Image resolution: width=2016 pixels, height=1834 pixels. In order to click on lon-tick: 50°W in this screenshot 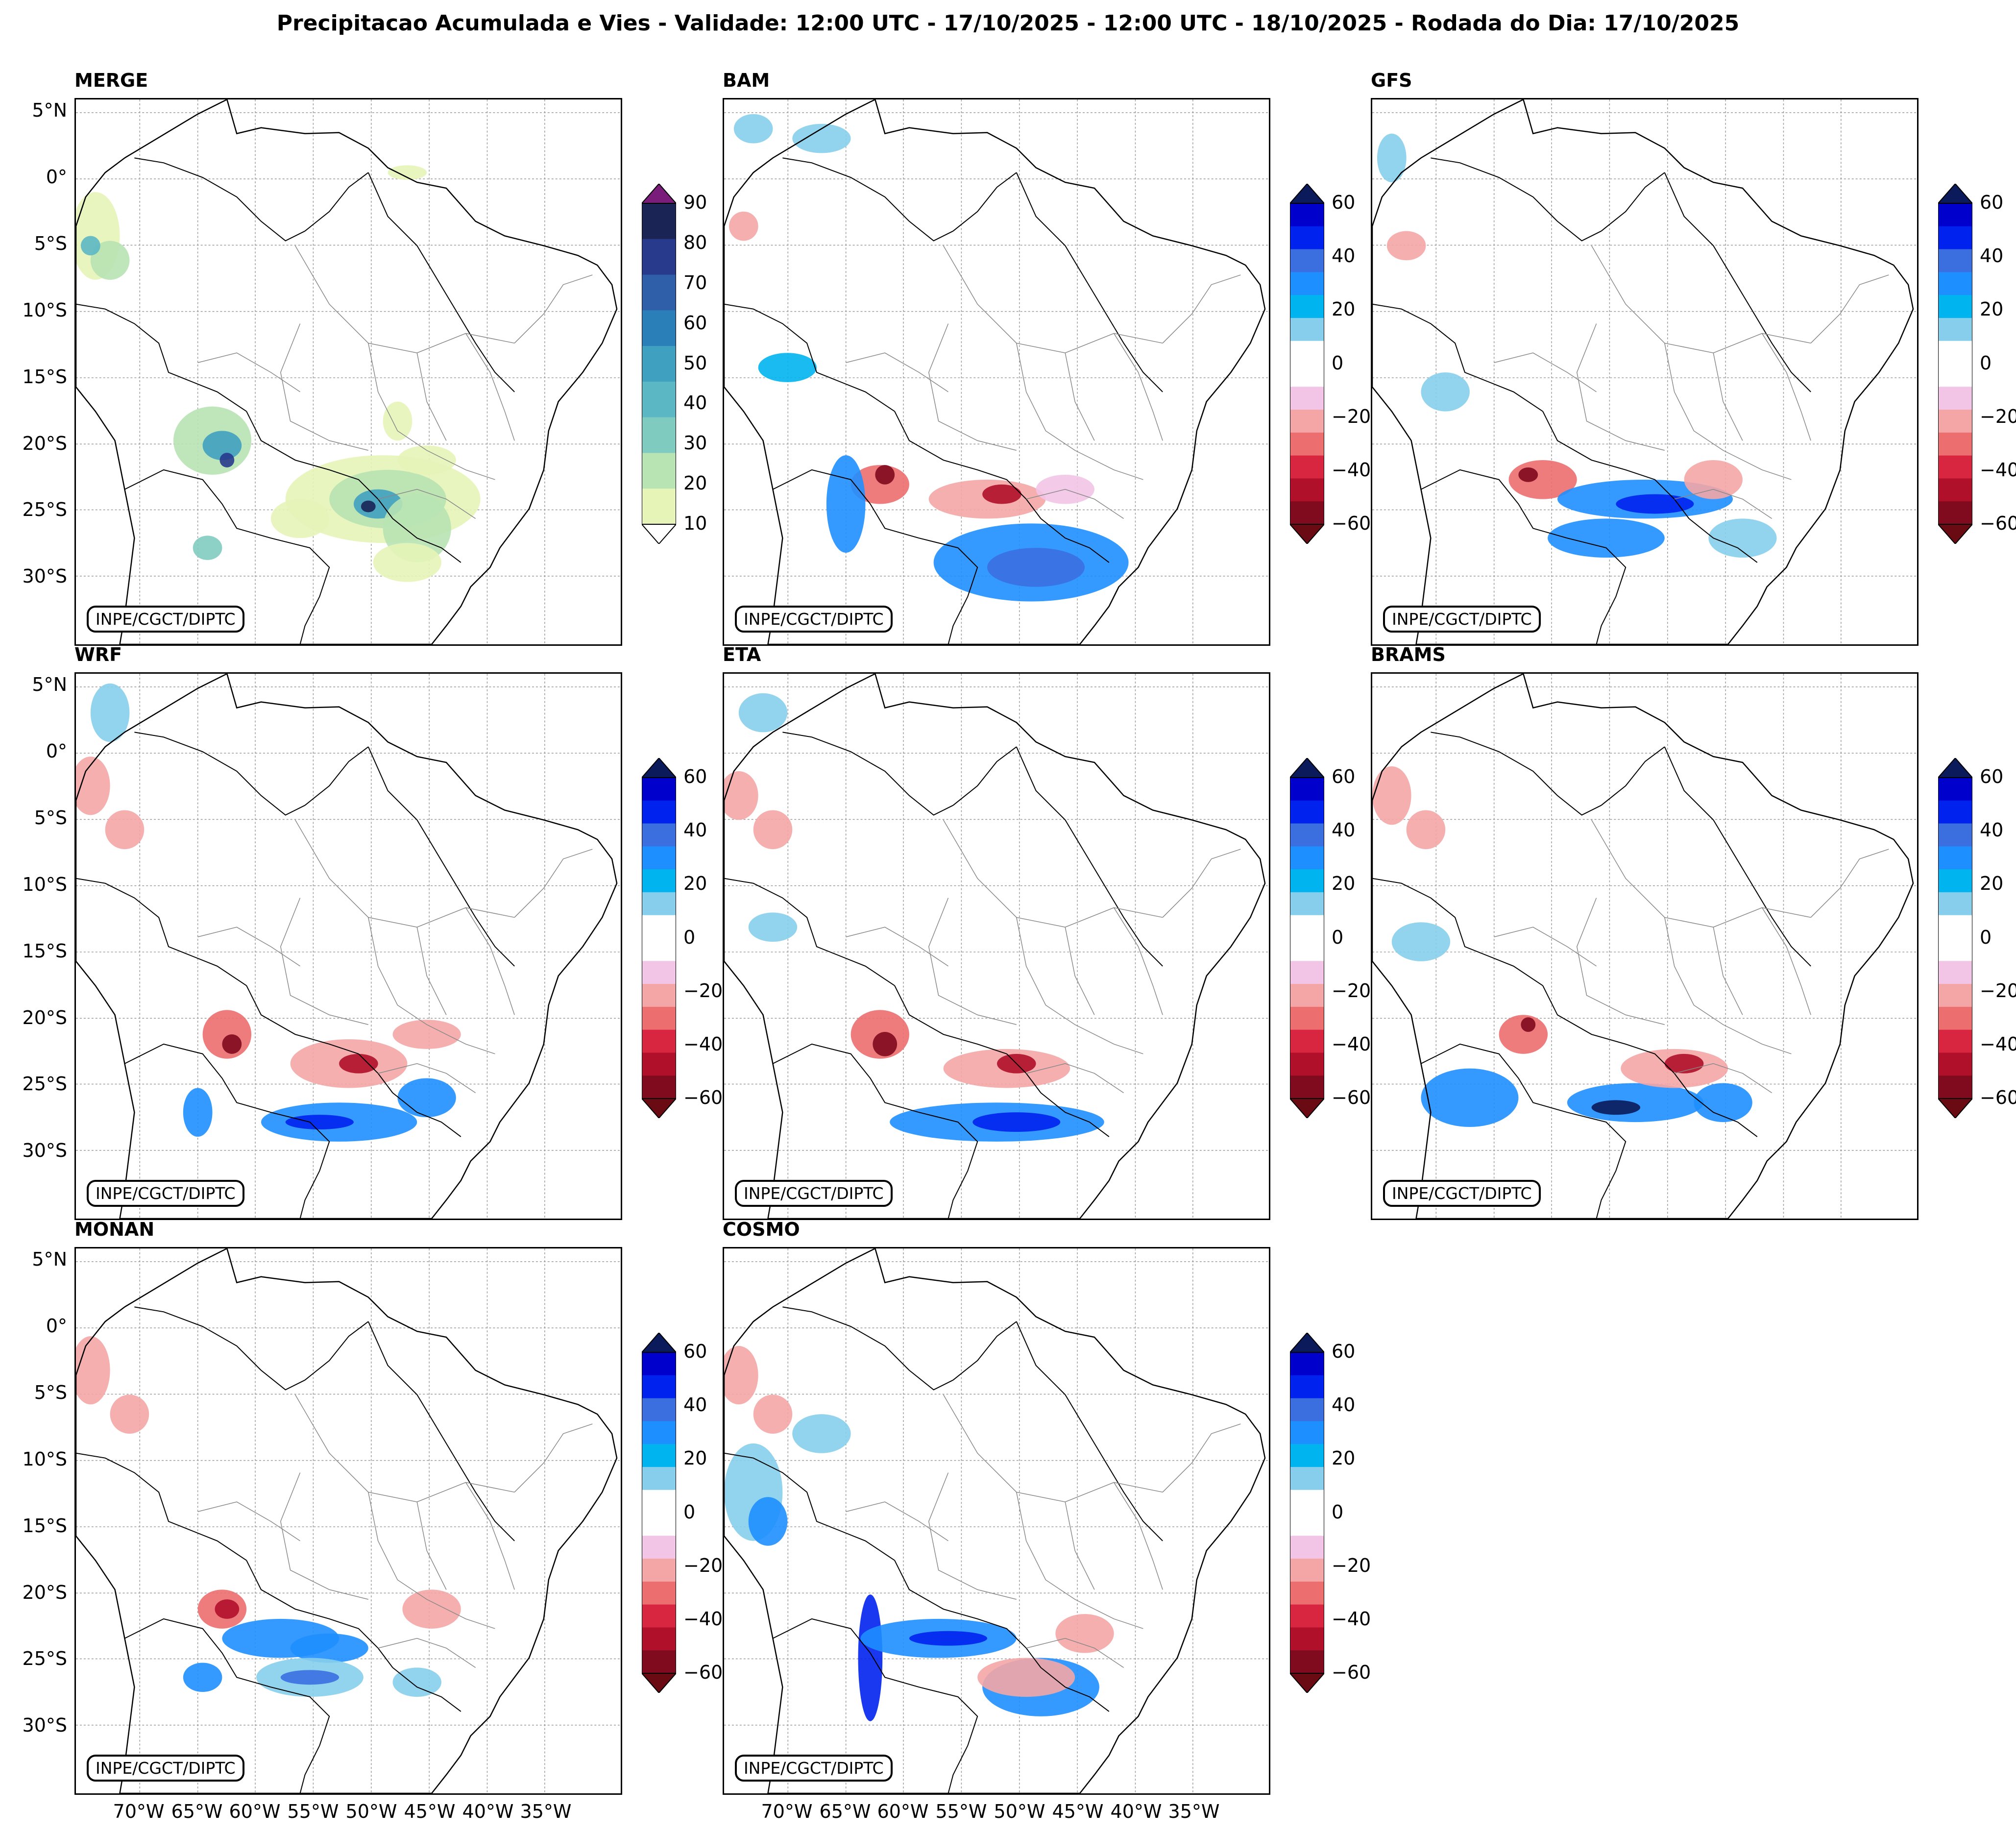, I will do `click(1020, 1812)`.